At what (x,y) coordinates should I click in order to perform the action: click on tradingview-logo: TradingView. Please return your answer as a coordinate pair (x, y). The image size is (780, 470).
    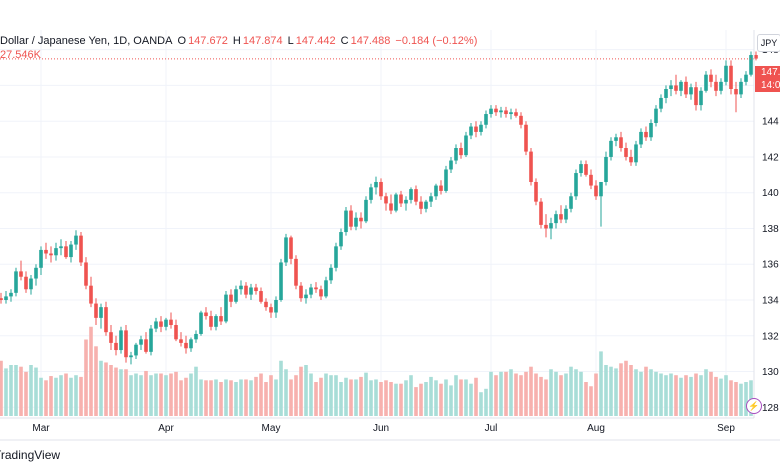
    Looking at the image, I should click on (30, 455).